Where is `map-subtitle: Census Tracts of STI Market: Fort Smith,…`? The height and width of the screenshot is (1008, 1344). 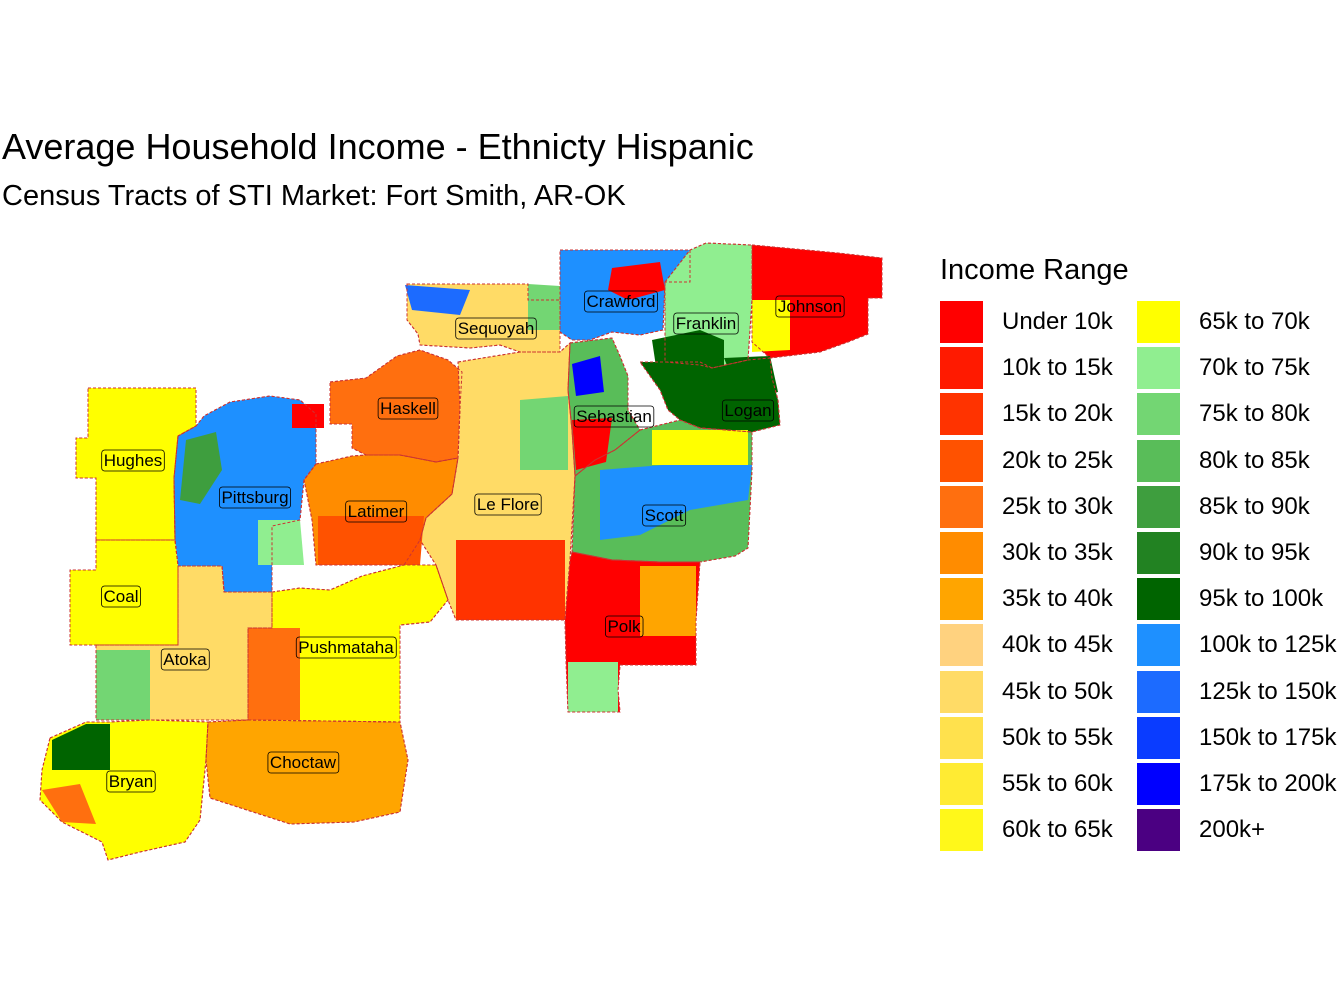
map-subtitle: Census Tracts of STI Market: Fort Smith,… is located at coordinates (314, 196).